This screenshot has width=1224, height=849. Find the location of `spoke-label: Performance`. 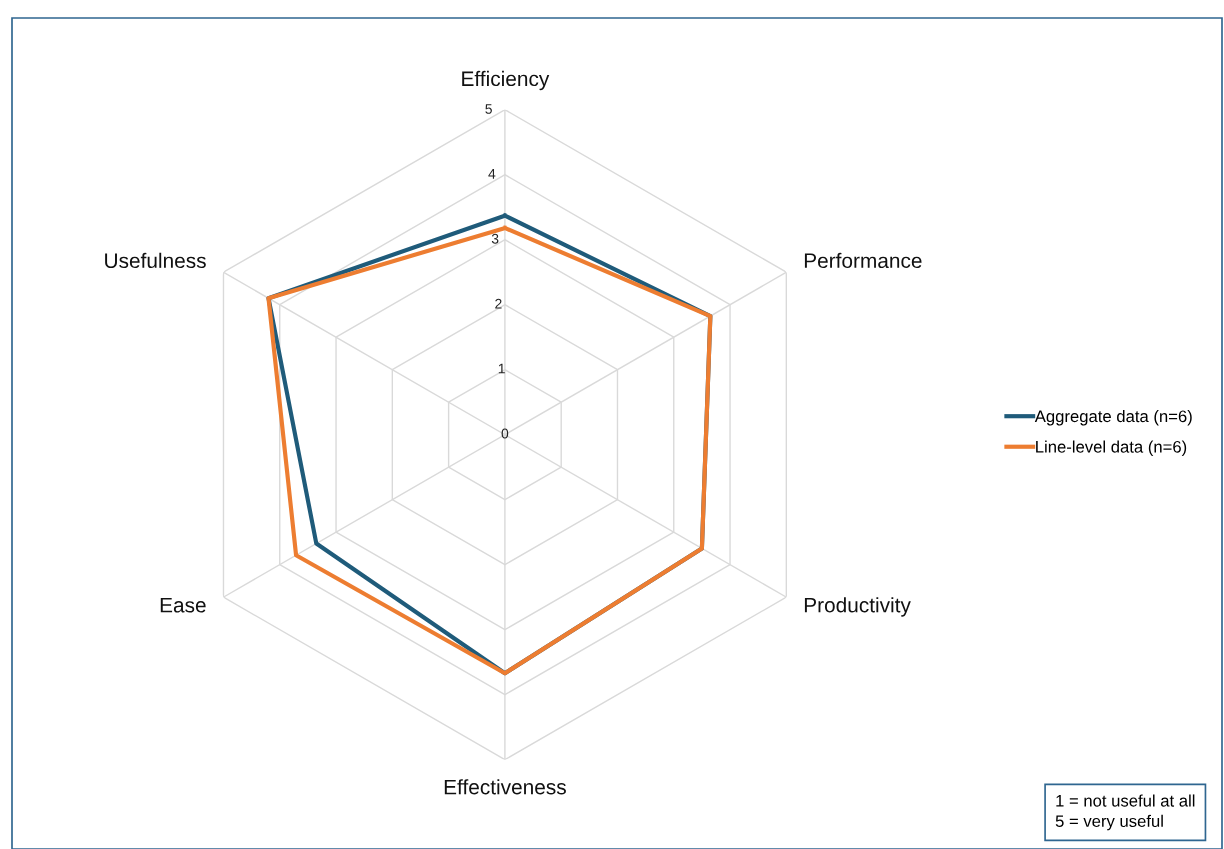

spoke-label: Performance is located at coordinates (863, 260).